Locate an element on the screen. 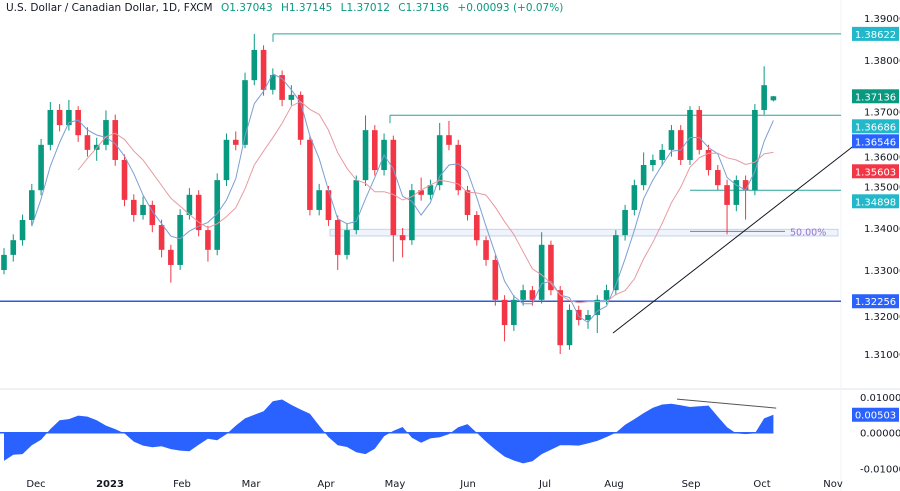 The image size is (900, 491). time-tick-label: May is located at coordinates (395, 484).